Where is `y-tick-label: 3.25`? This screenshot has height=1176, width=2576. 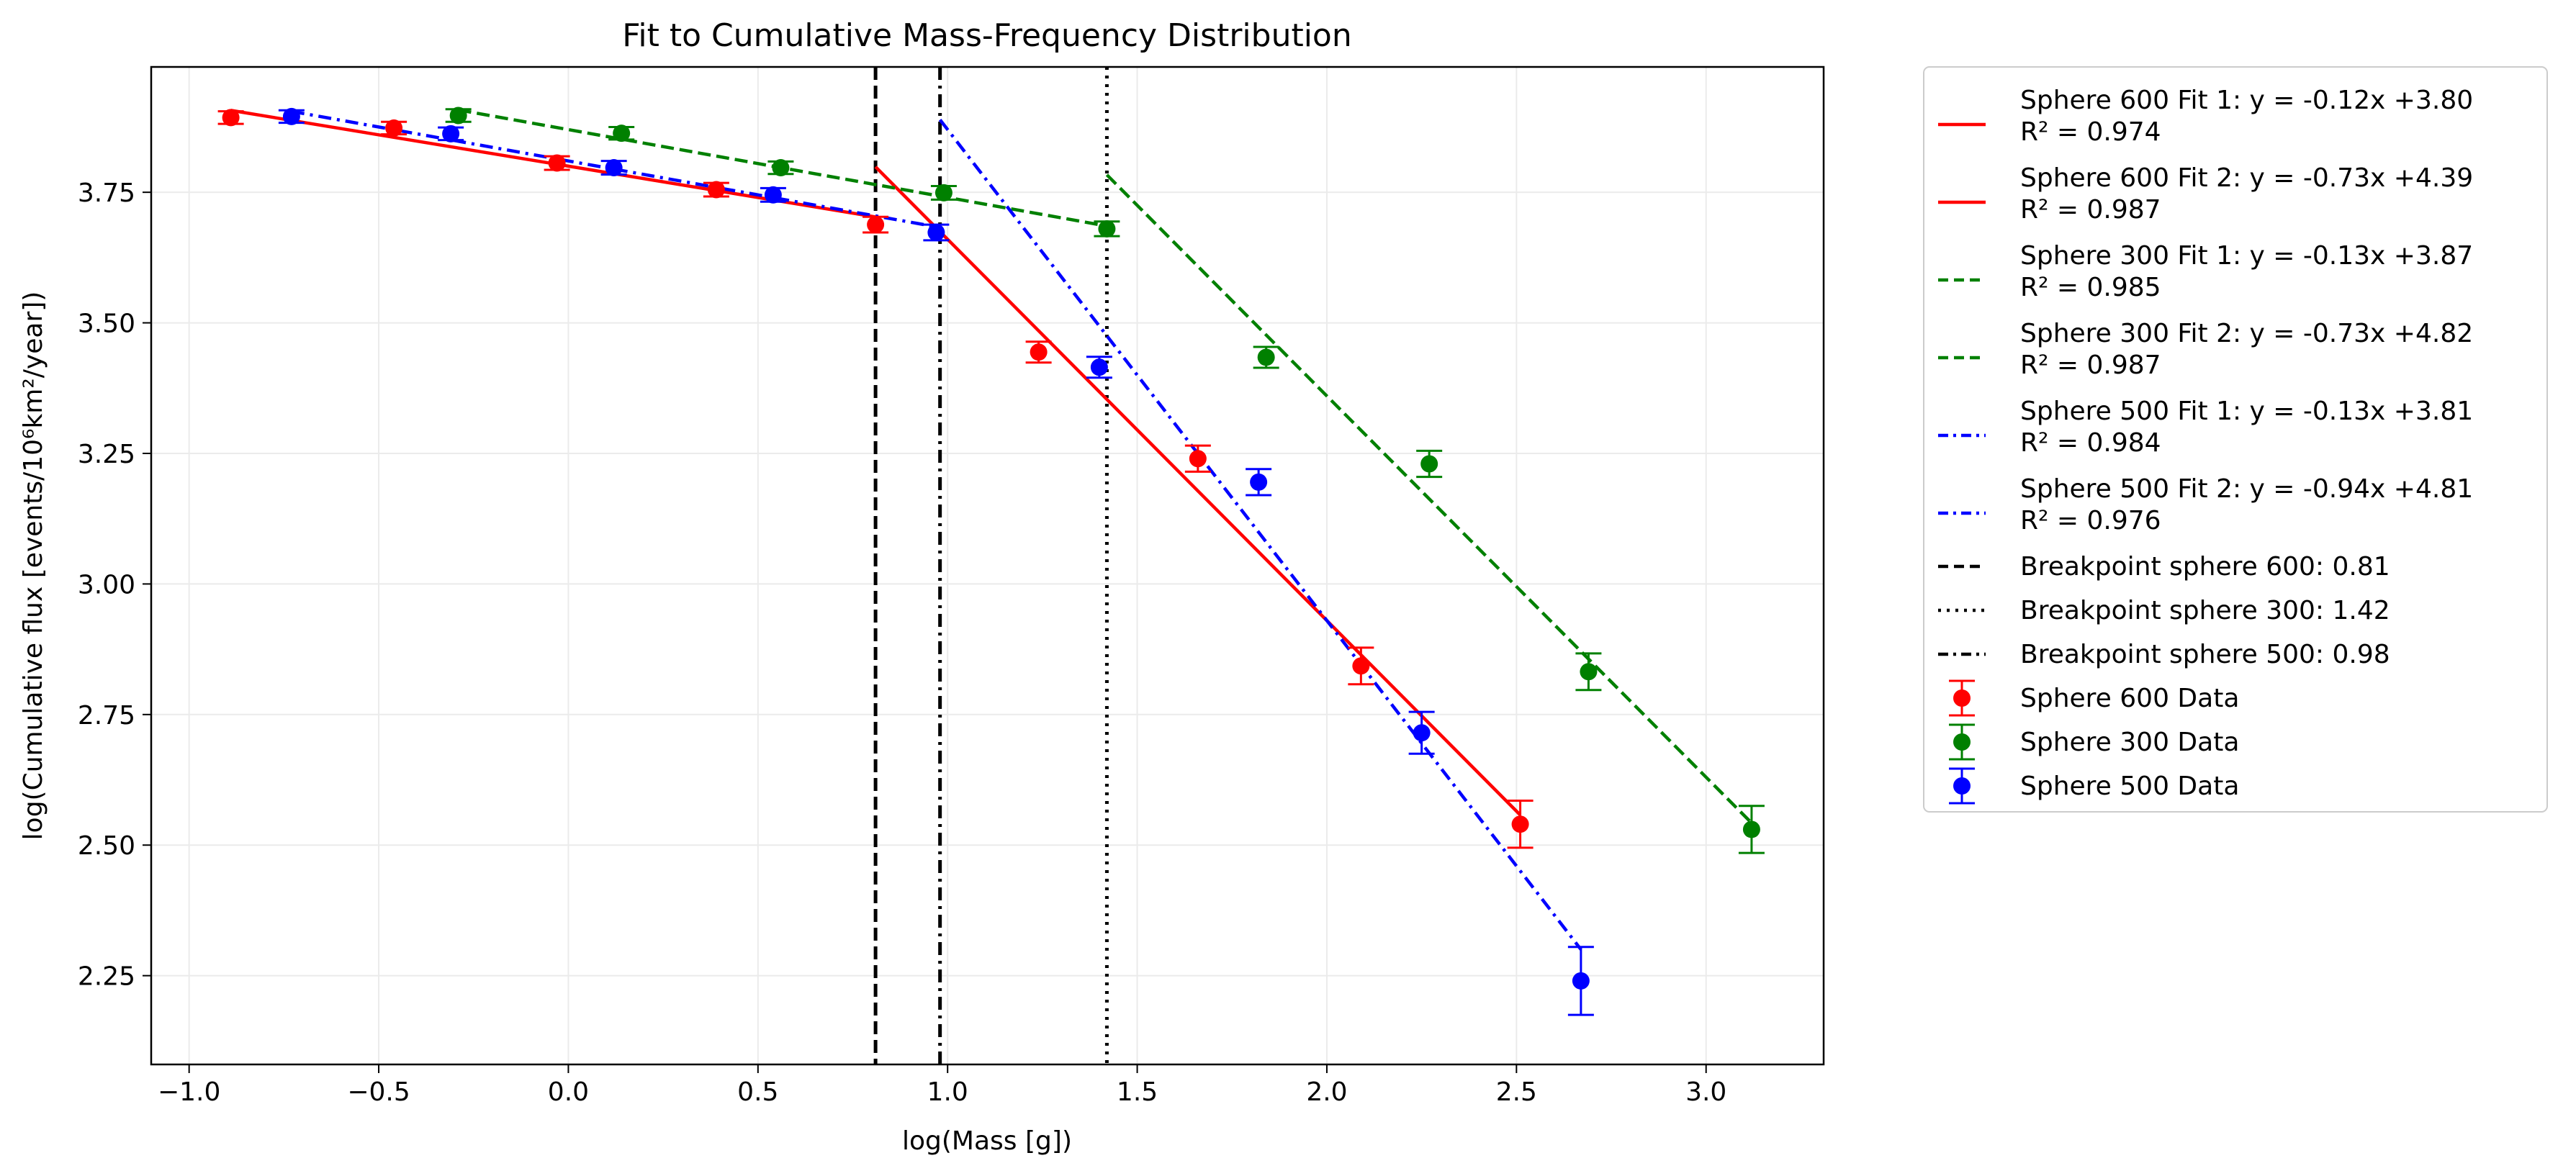 y-tick-label: 3.25 is located at coordinates (106, 454).